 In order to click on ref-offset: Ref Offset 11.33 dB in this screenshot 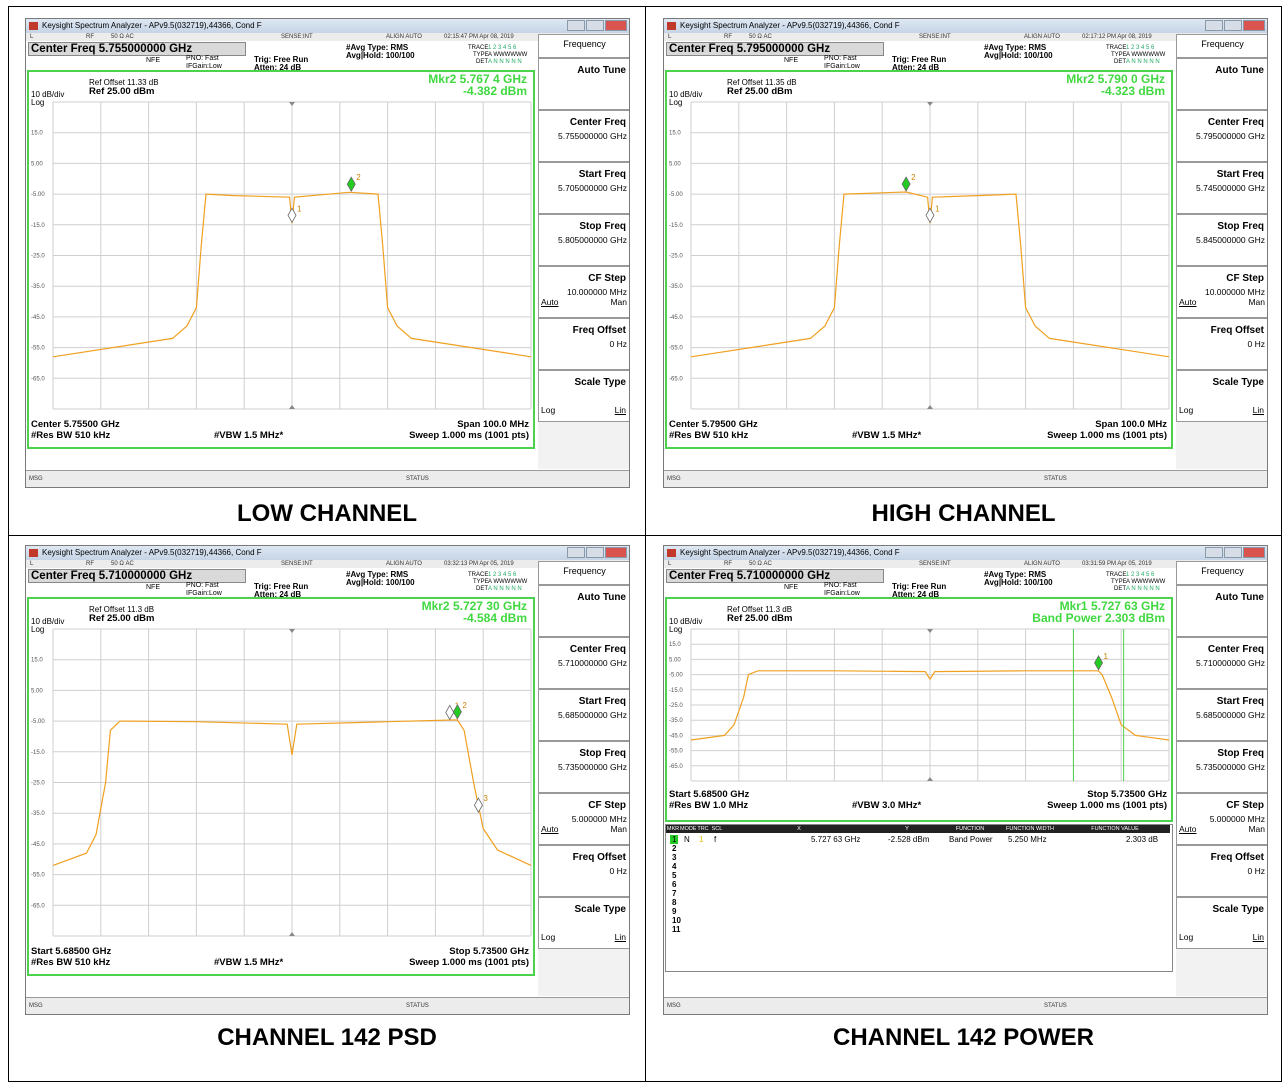, I will do `click(124, 82)`.